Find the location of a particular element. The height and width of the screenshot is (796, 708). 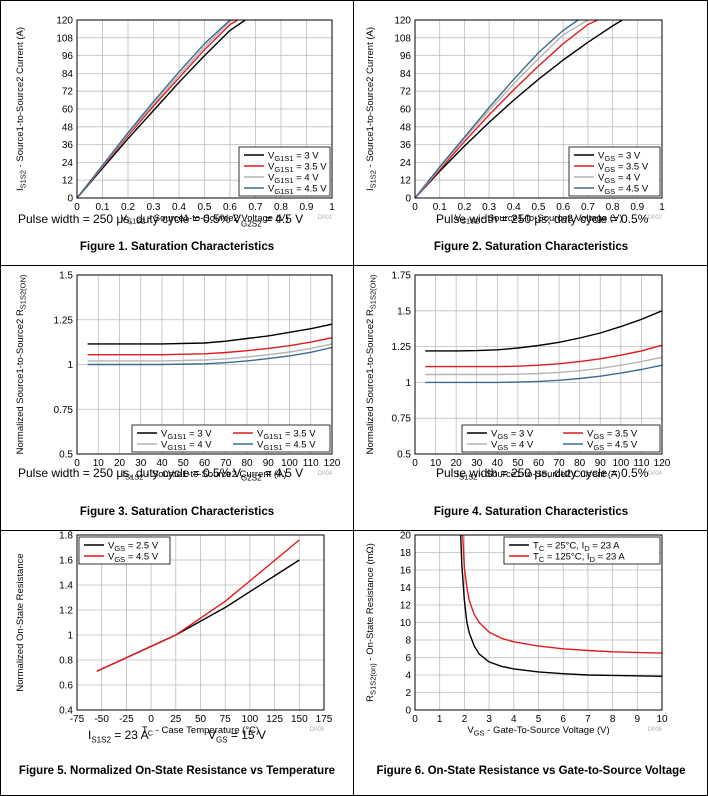

x-tick-label: 9 is located at coordinates (638, 719).